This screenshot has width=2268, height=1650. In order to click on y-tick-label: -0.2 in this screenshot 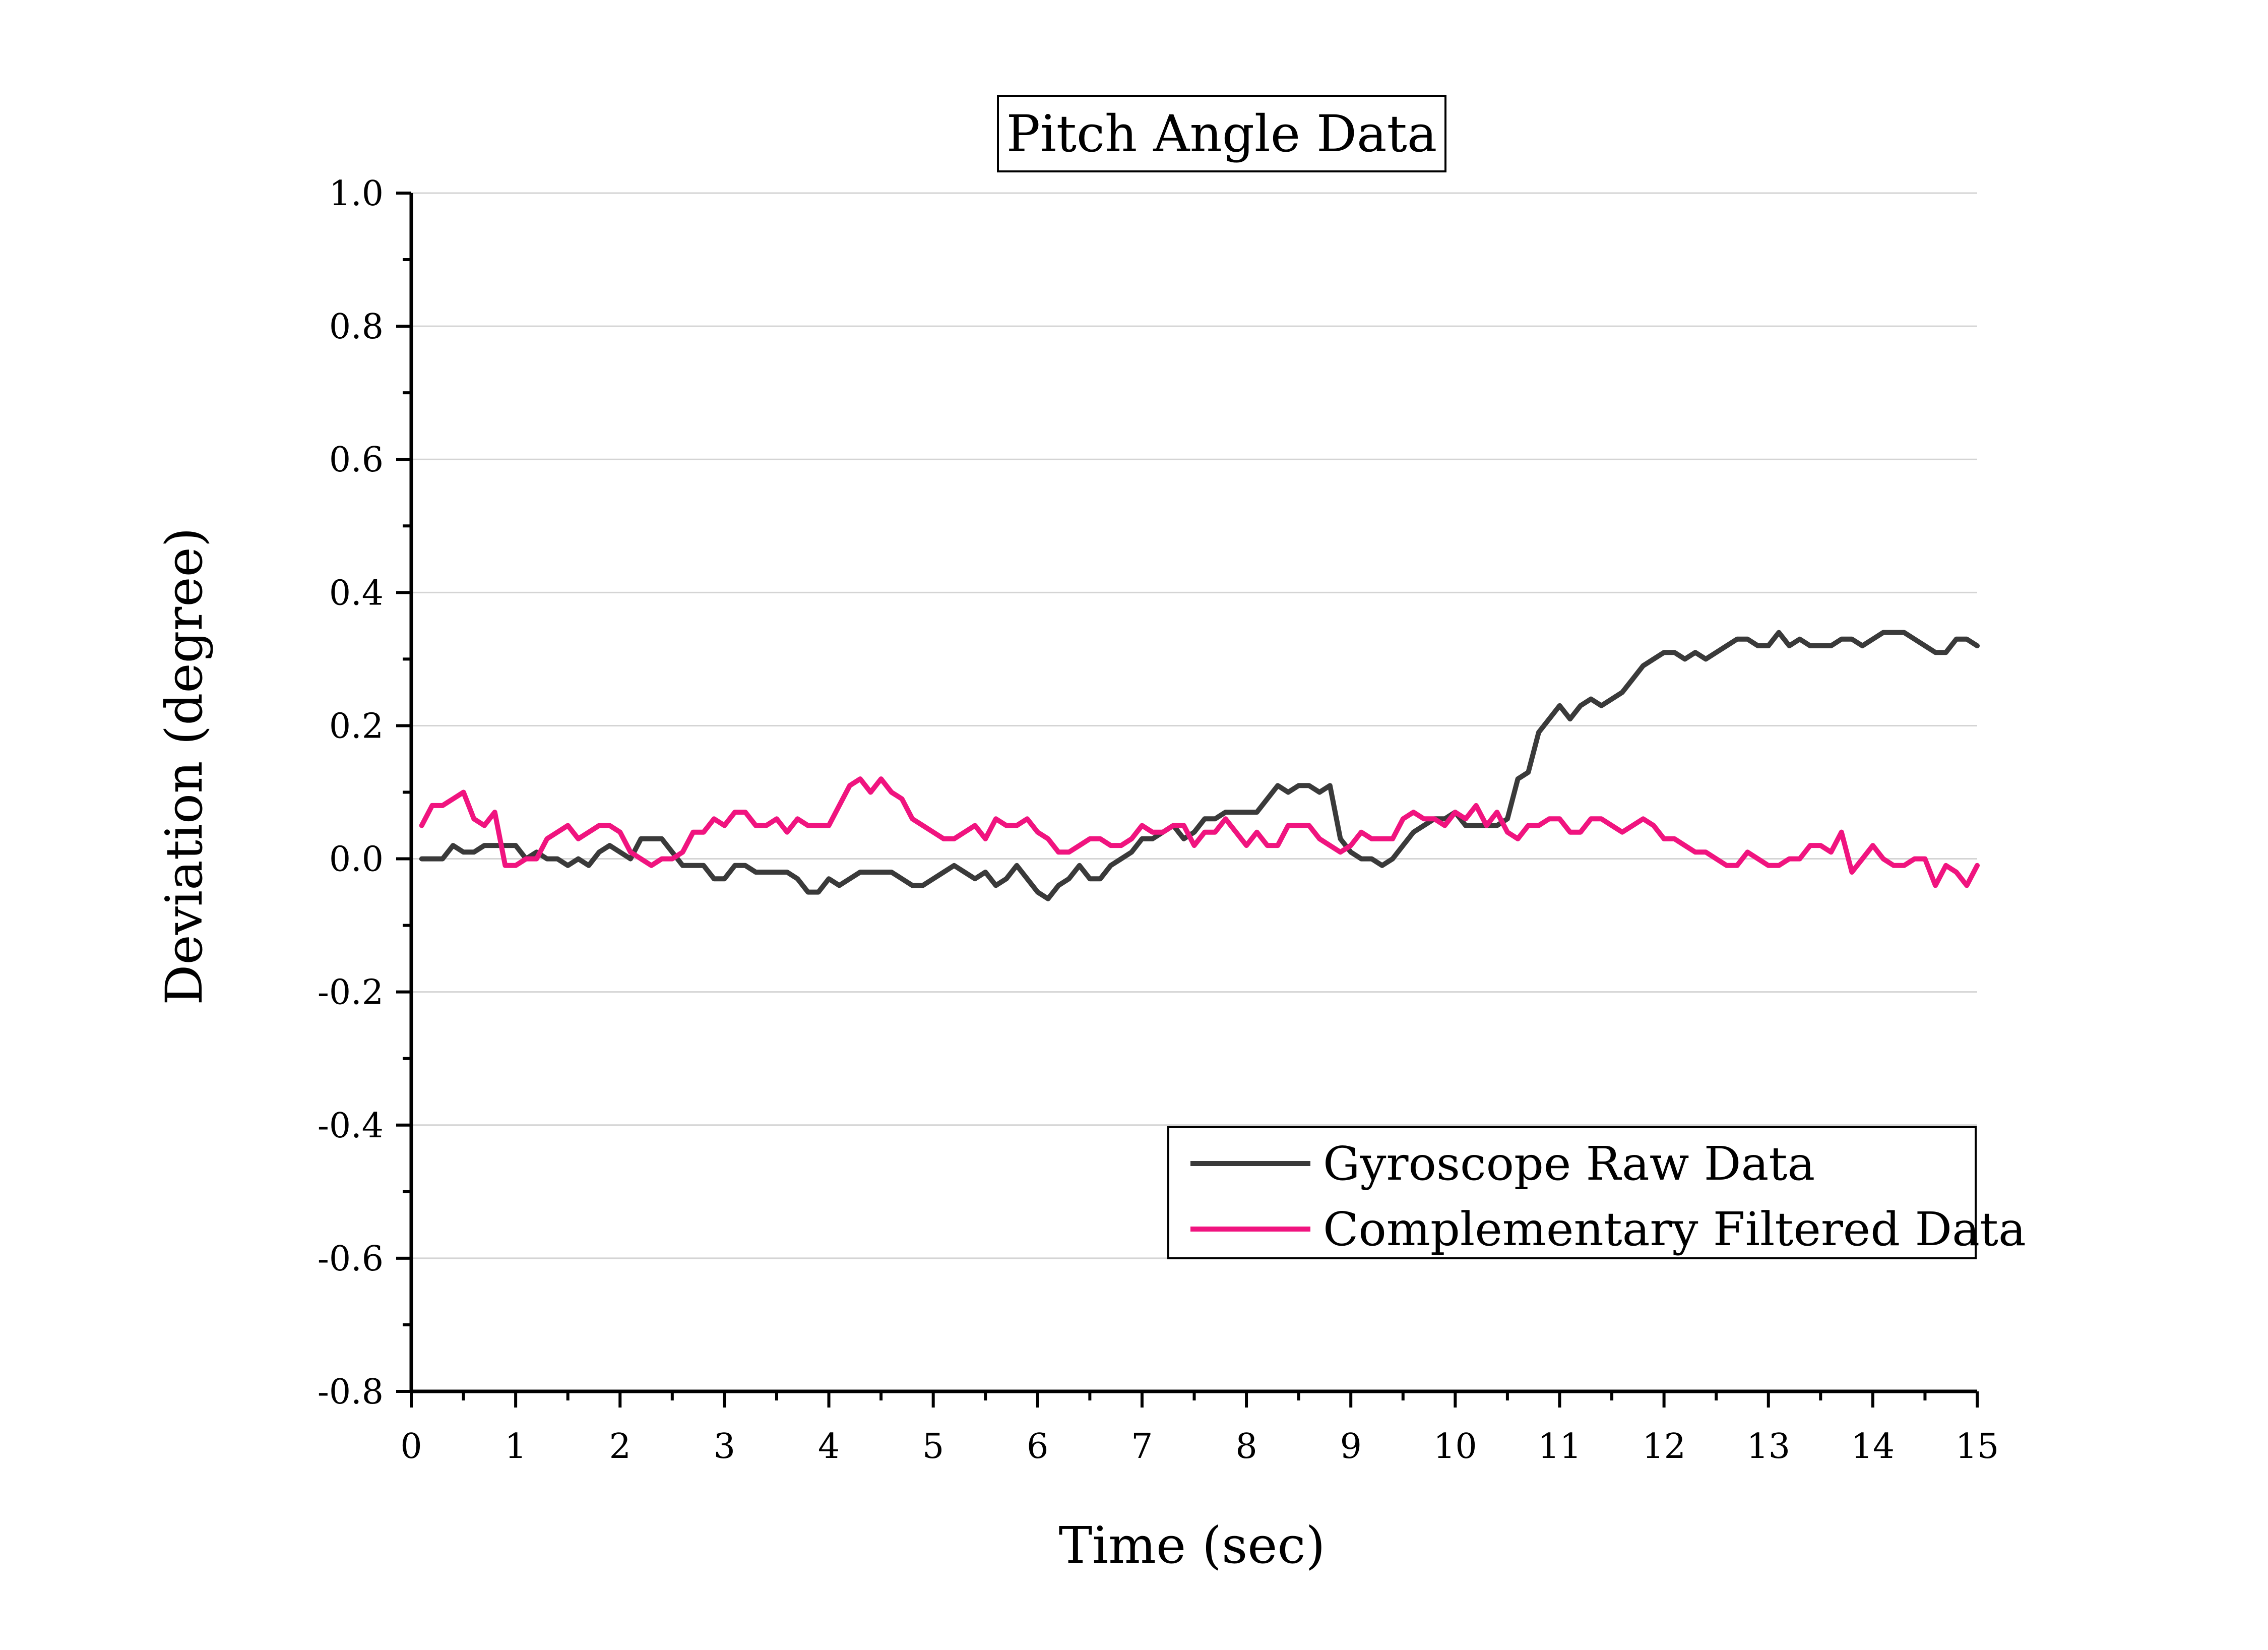, I will do `click(351, 993)`.